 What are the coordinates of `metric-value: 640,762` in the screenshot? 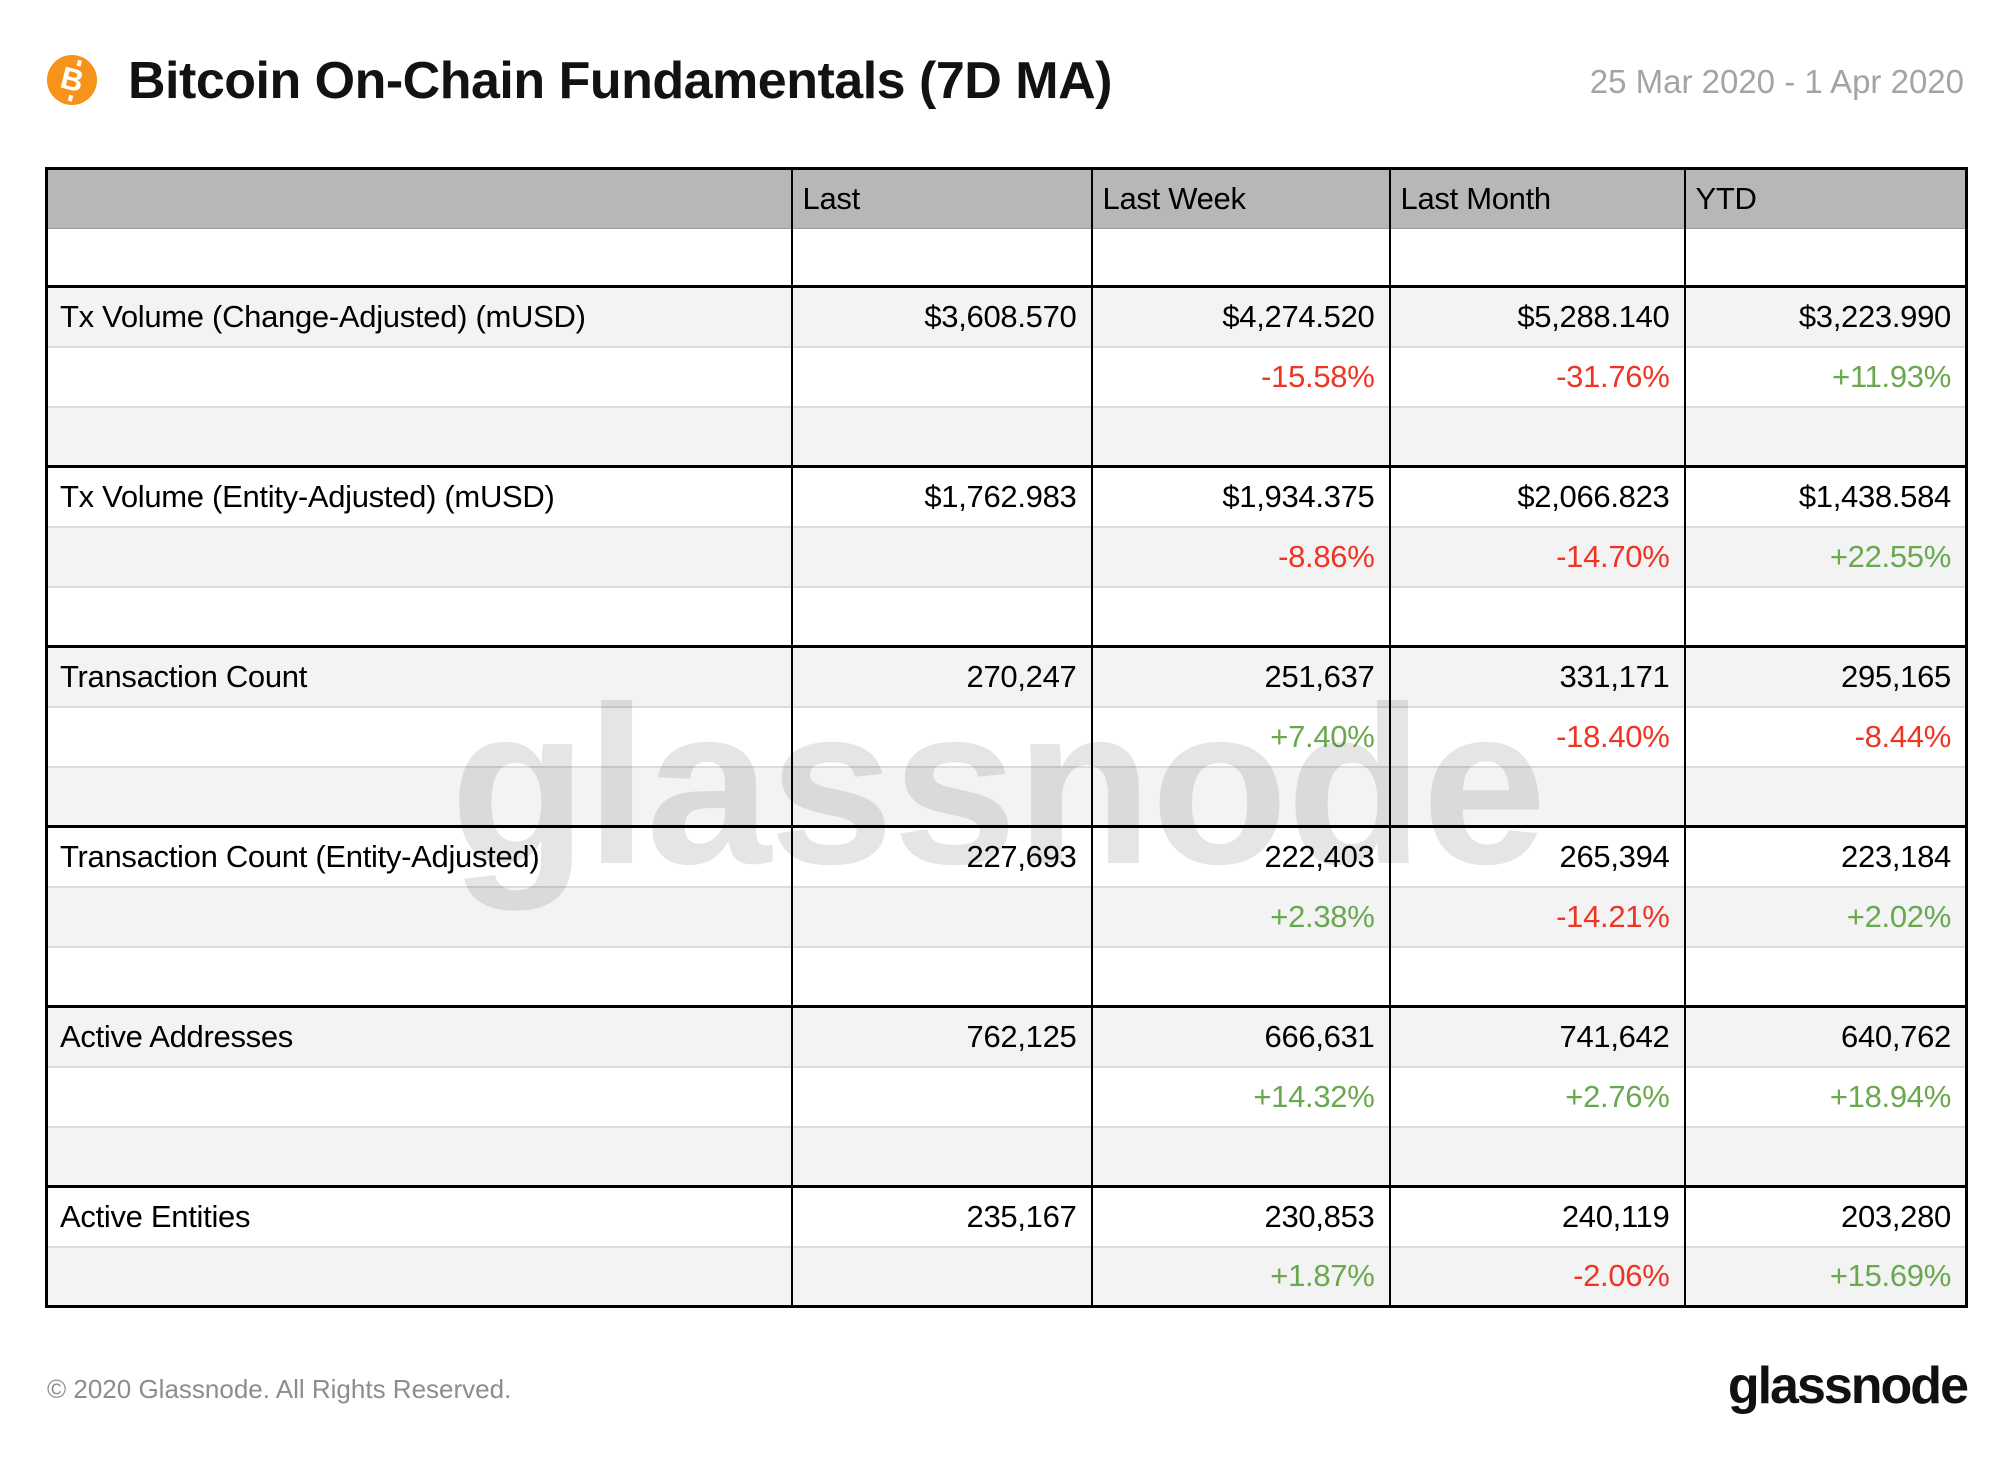 It's located at (1825, 1036).